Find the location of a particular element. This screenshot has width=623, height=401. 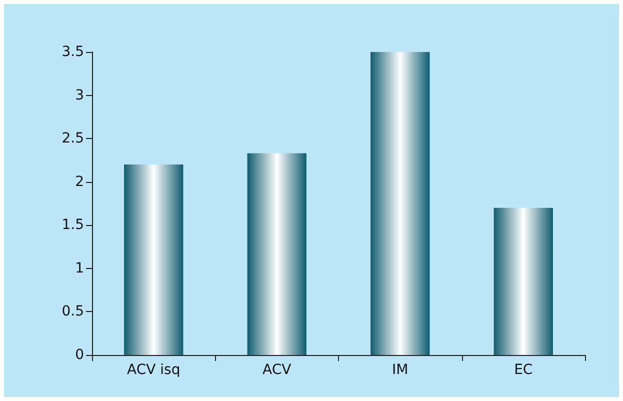

y-tick-label: 1 is located at coordinates (79, 268).